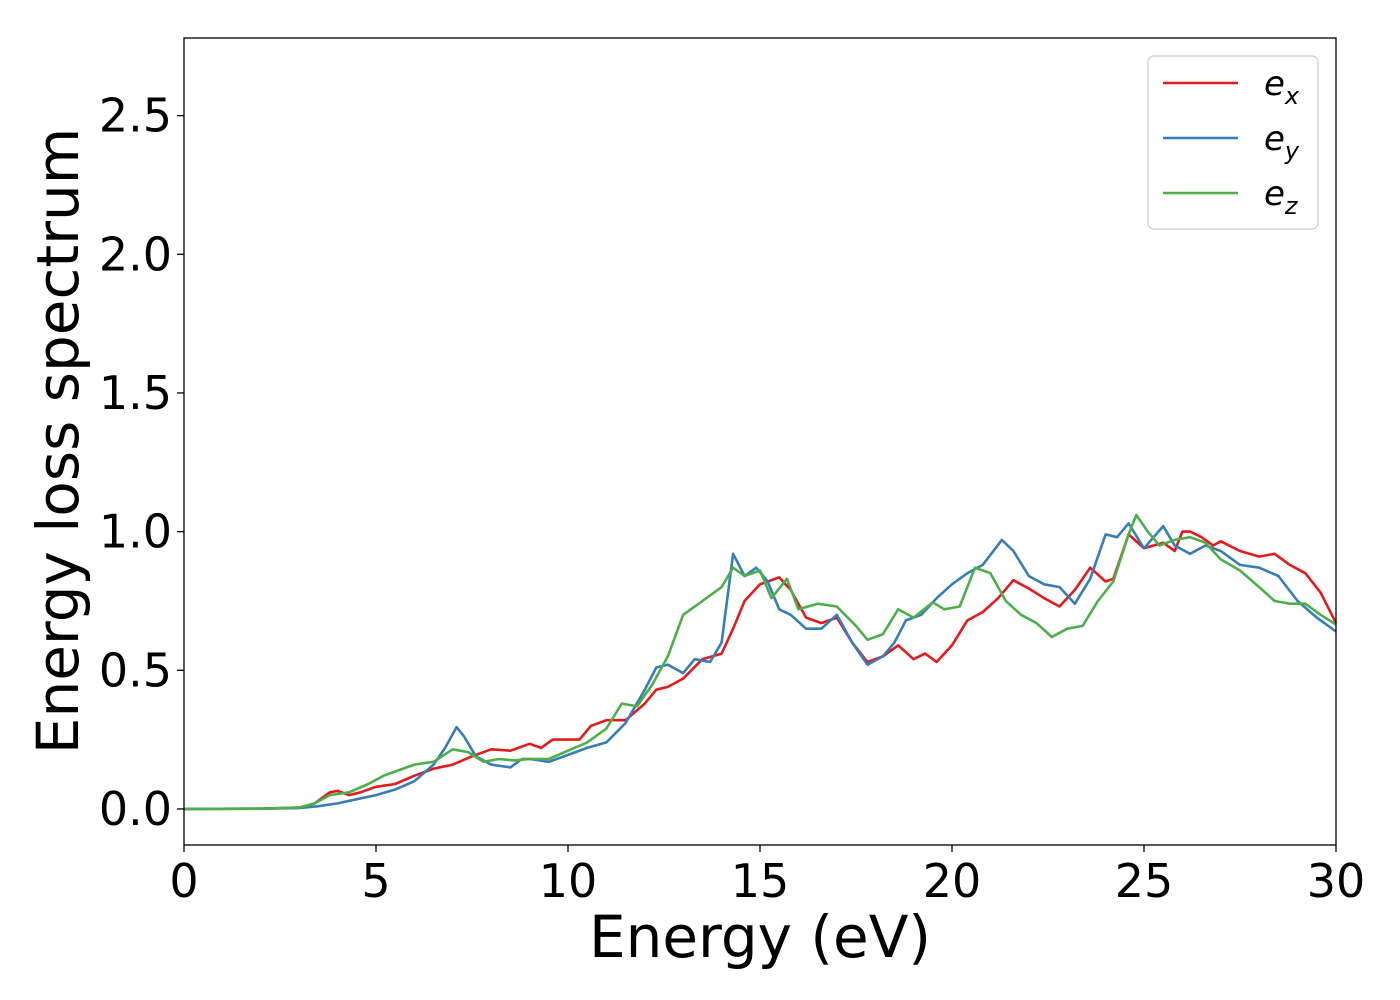 This screenshot has width=1400, height=1000. What do you see at coordinates (58, 441) in the screenshot?
I see `y-axis-label: Energy loss spectrum` at bounding box center [58, 441].